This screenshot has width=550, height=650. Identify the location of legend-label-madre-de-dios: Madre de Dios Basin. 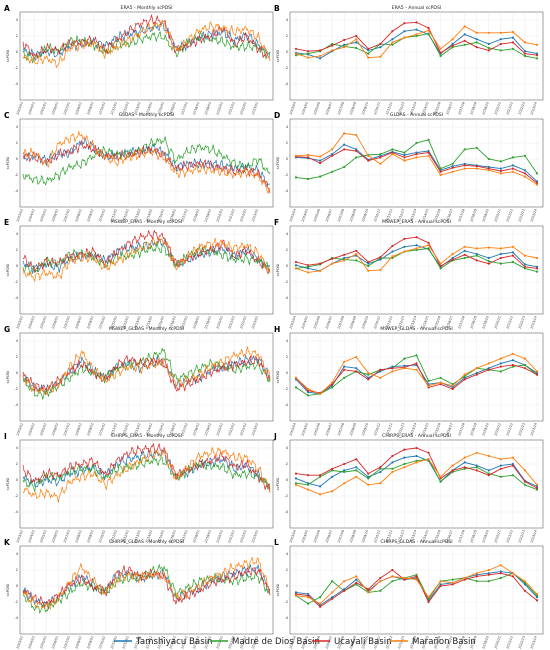
(276, 642).